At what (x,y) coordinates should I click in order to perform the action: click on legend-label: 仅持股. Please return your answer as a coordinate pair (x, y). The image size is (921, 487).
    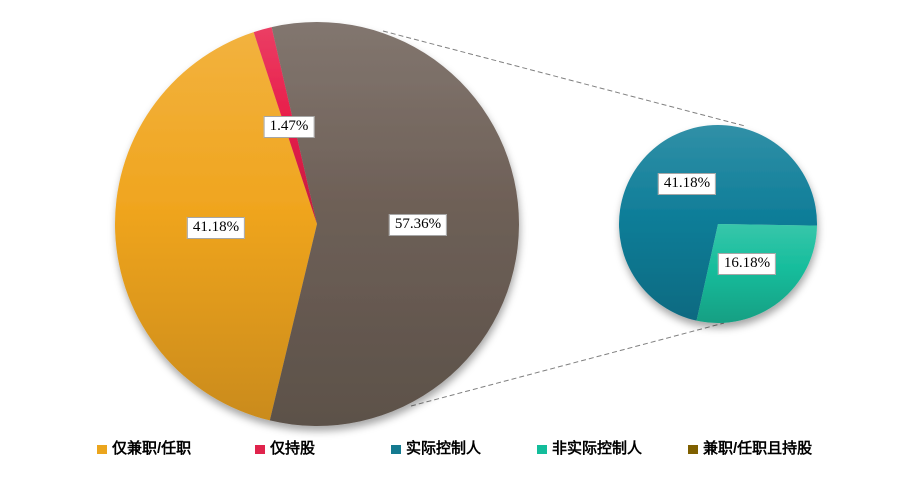
    Looking at the image, I should click on (293, 448).